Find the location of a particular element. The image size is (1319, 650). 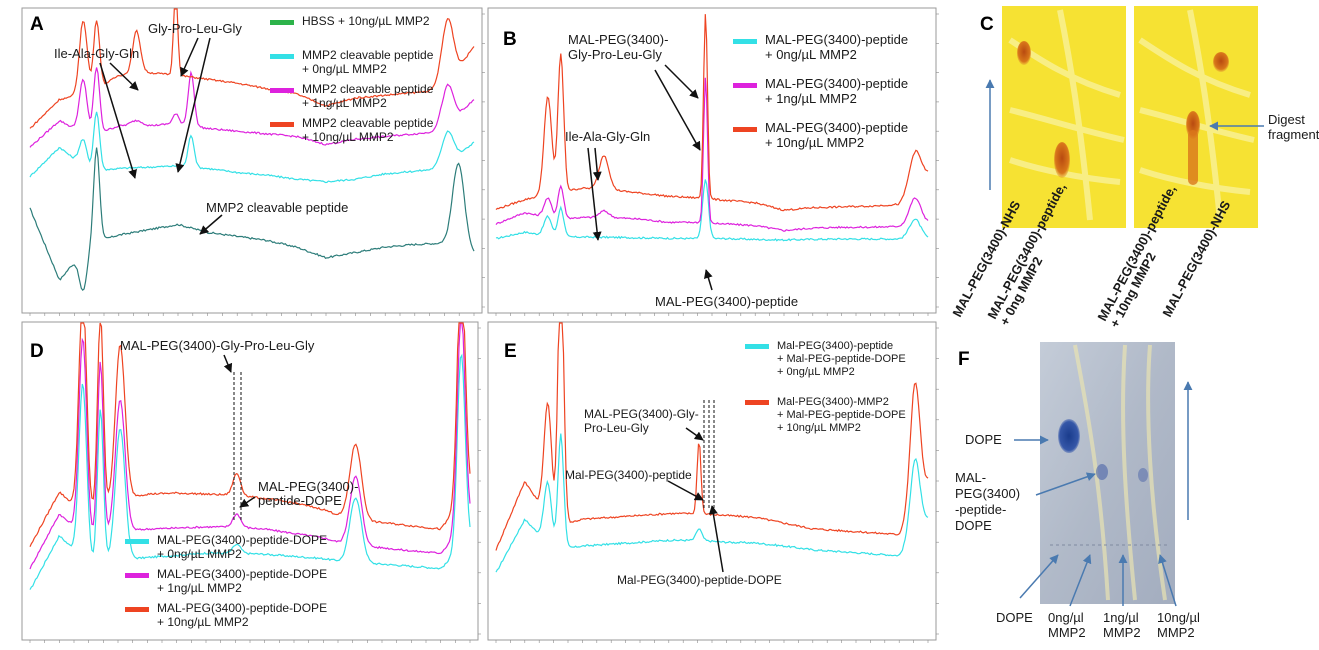

annotation-mal-peg-peptide-e: Mal-PEG(3400)-peptide is located at coordinates (628, 475).